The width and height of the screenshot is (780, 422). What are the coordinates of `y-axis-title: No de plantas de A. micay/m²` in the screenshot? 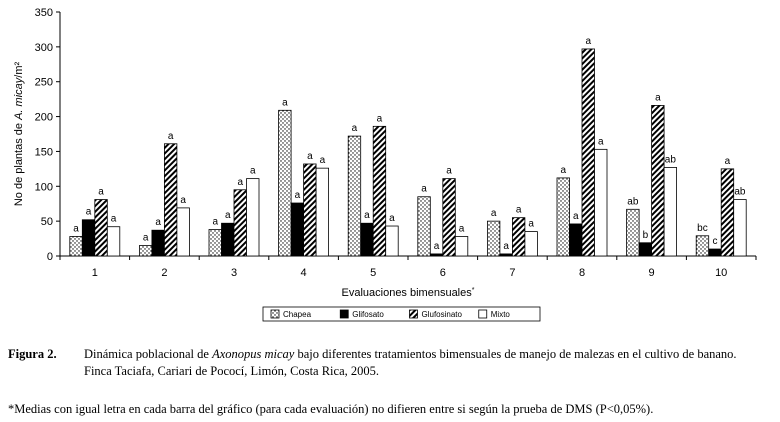 It's located at (19, 134).